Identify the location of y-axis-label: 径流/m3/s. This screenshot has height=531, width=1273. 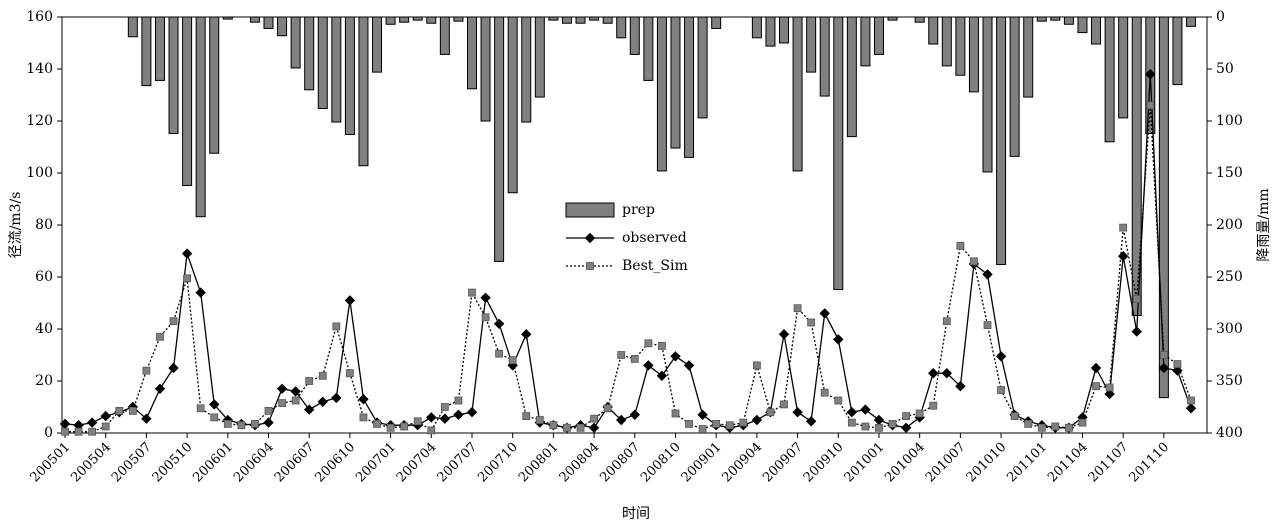
(16, 225).